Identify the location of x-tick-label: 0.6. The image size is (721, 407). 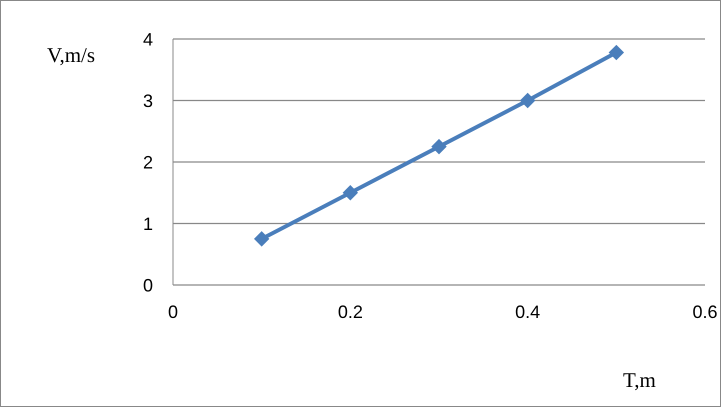
(705, 312).